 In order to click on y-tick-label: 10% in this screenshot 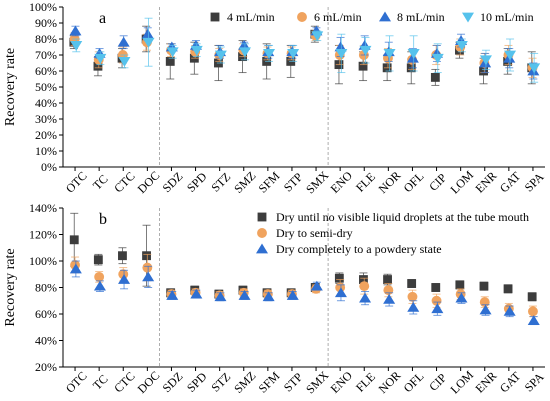, I will do `click(46, 151)`.